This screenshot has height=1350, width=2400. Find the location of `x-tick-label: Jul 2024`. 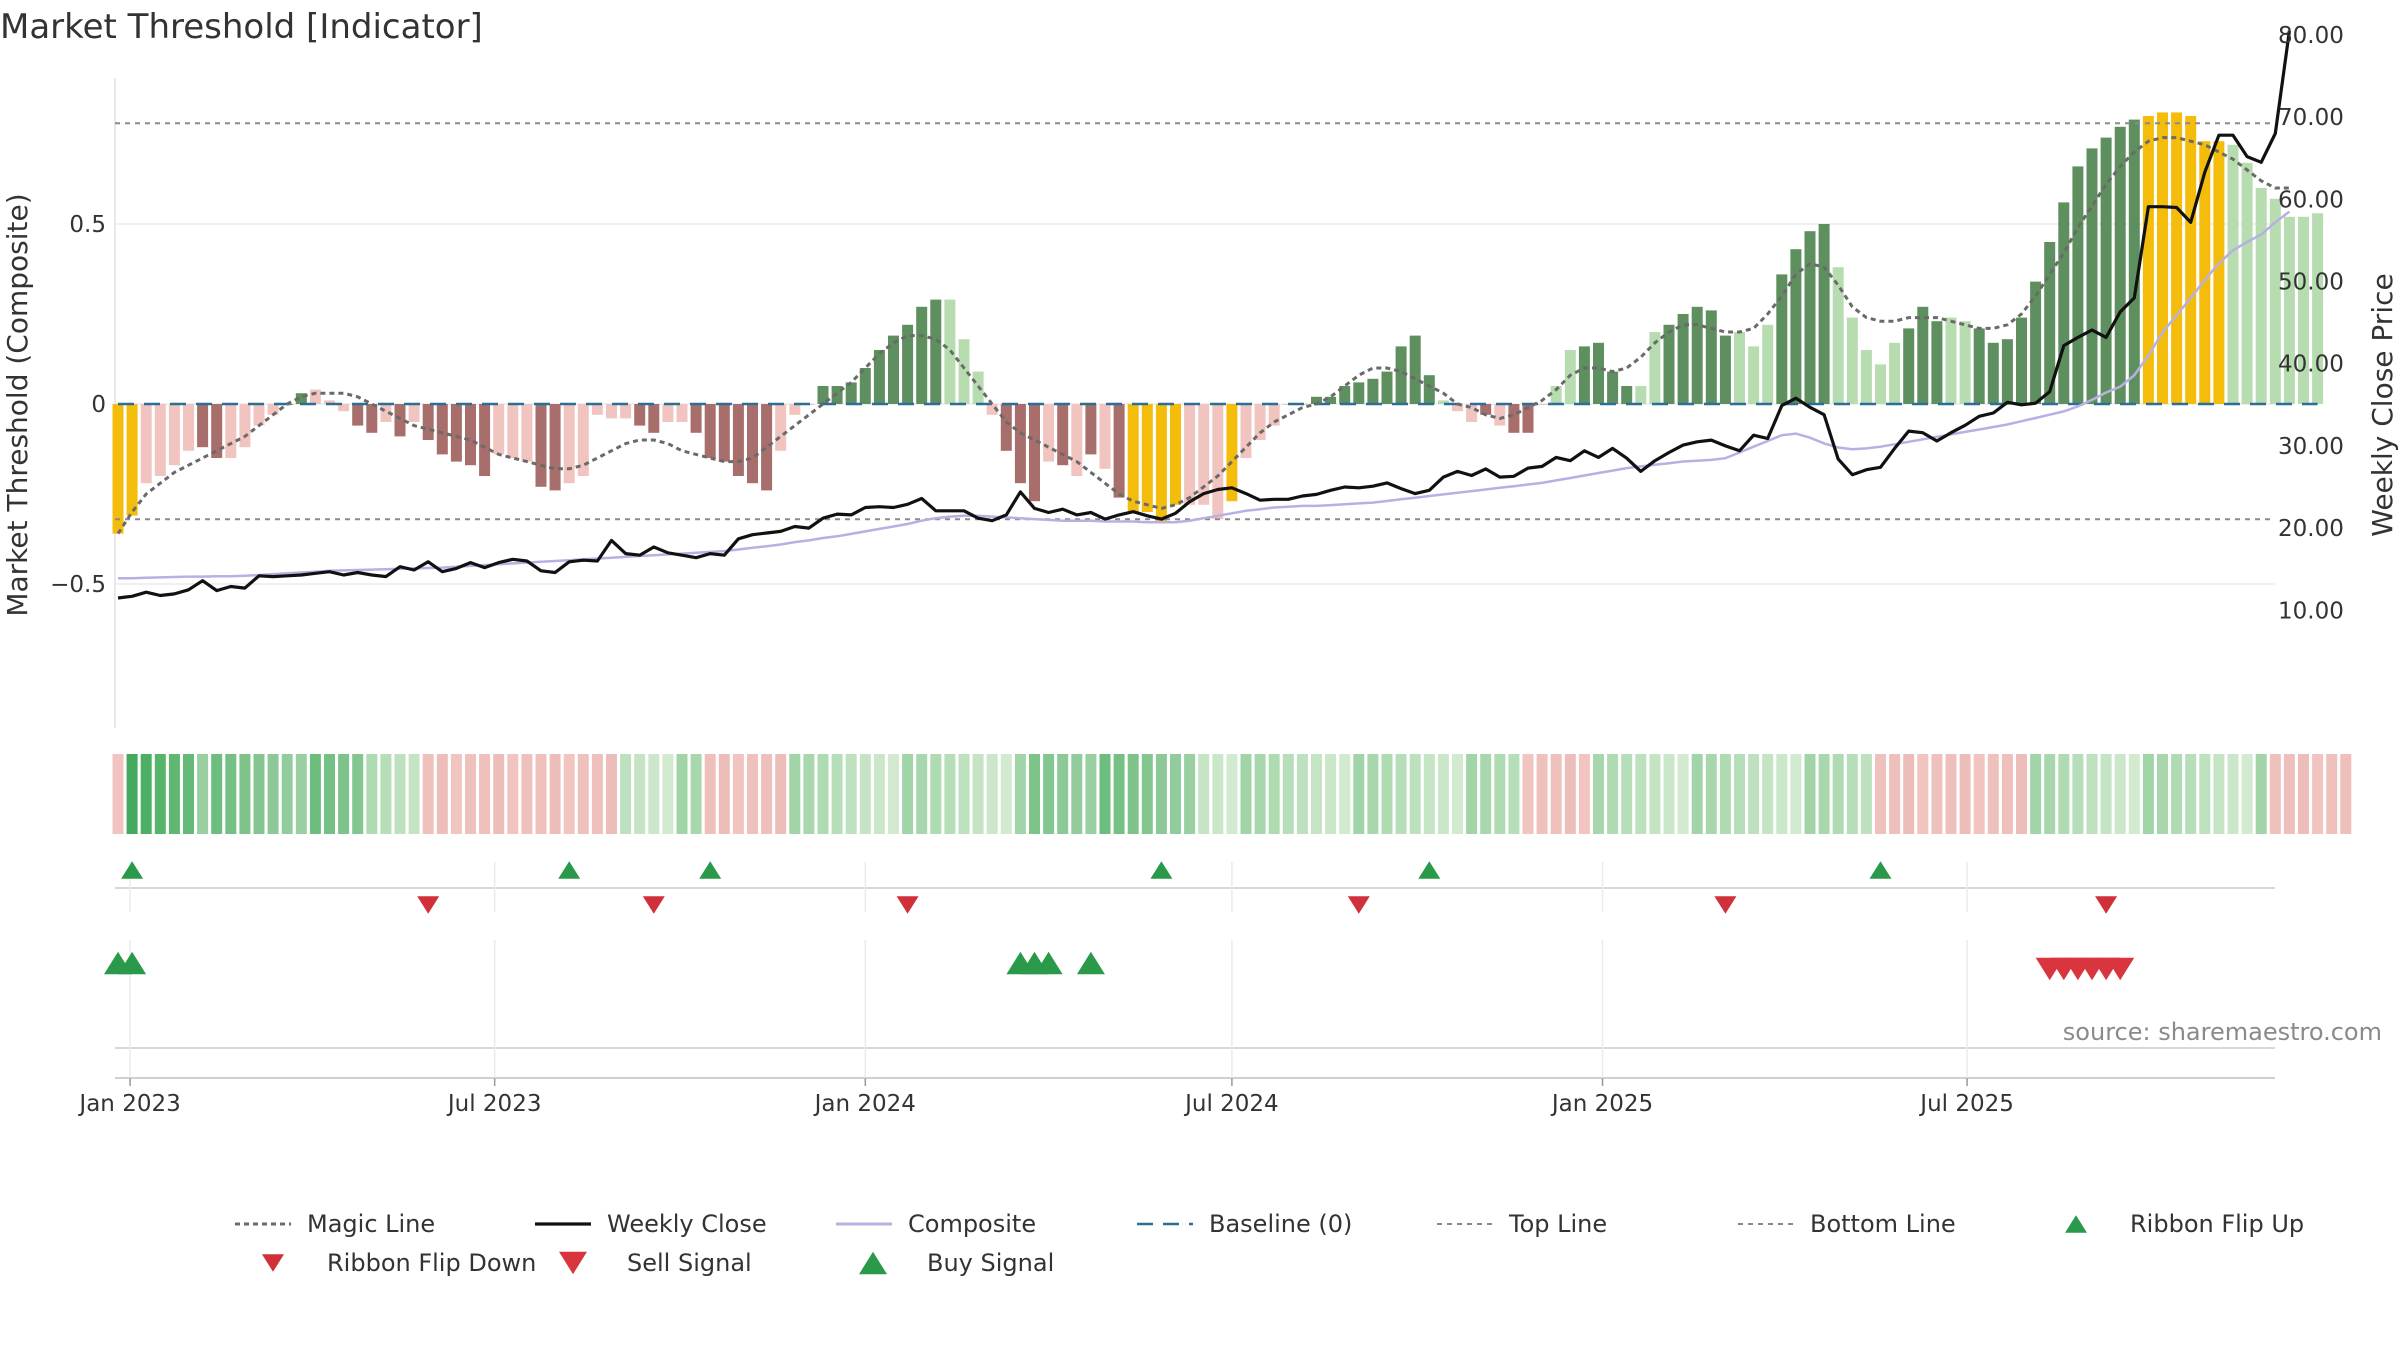

x-tick-label: Jul 2024 is located at coordinates (1231, 1104).